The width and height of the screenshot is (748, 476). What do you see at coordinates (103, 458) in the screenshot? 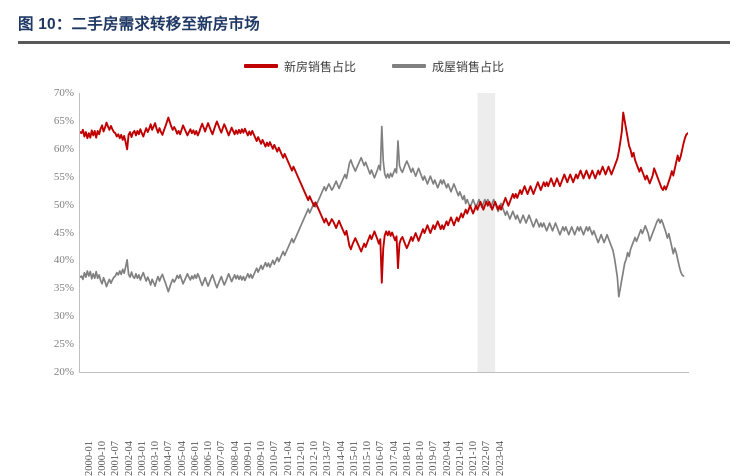
I see `x-axis-tick-label: 2000-10` at bounding box center [103, 458].